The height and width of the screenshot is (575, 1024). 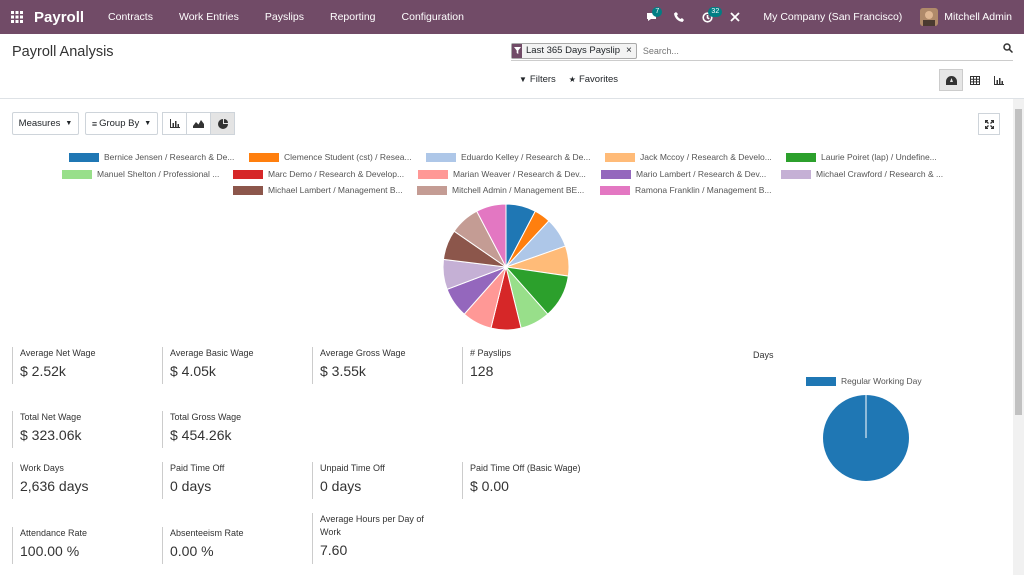 What do you see at coordinates (491, 353) in the screenshot?
I see `kpi-label: # Payslips` at bounding box center [491, 353].